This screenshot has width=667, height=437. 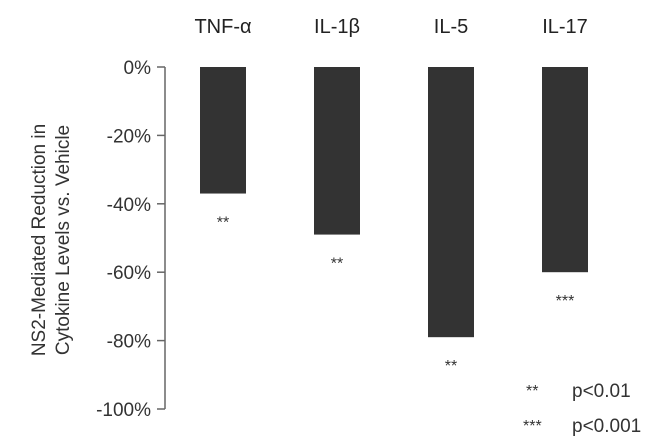 I want to click on category-labels: TNF-α IL-1β IL-5 IL-17, so click(x=390, y=27).